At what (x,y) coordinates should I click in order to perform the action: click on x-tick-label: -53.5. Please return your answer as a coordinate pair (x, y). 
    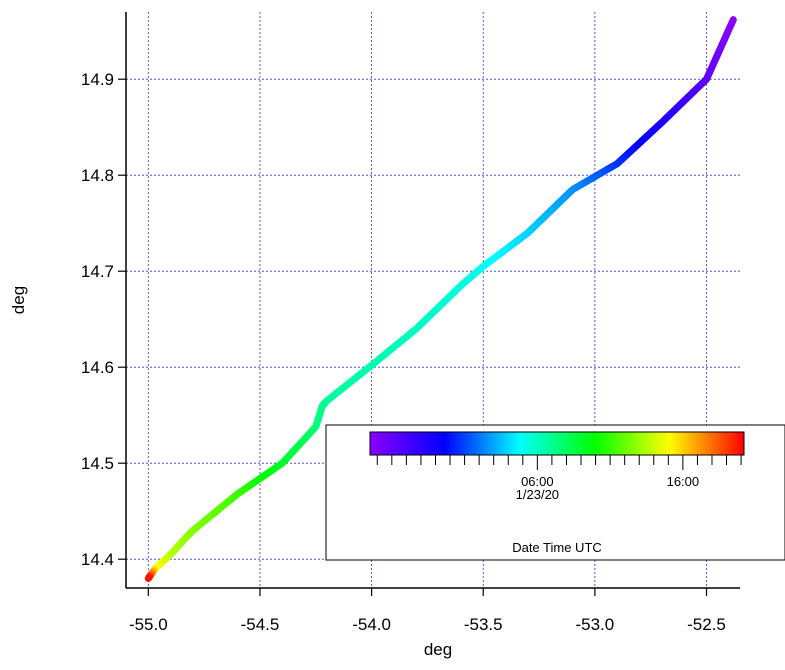
    Looking at the image, I should click on (483, 624).